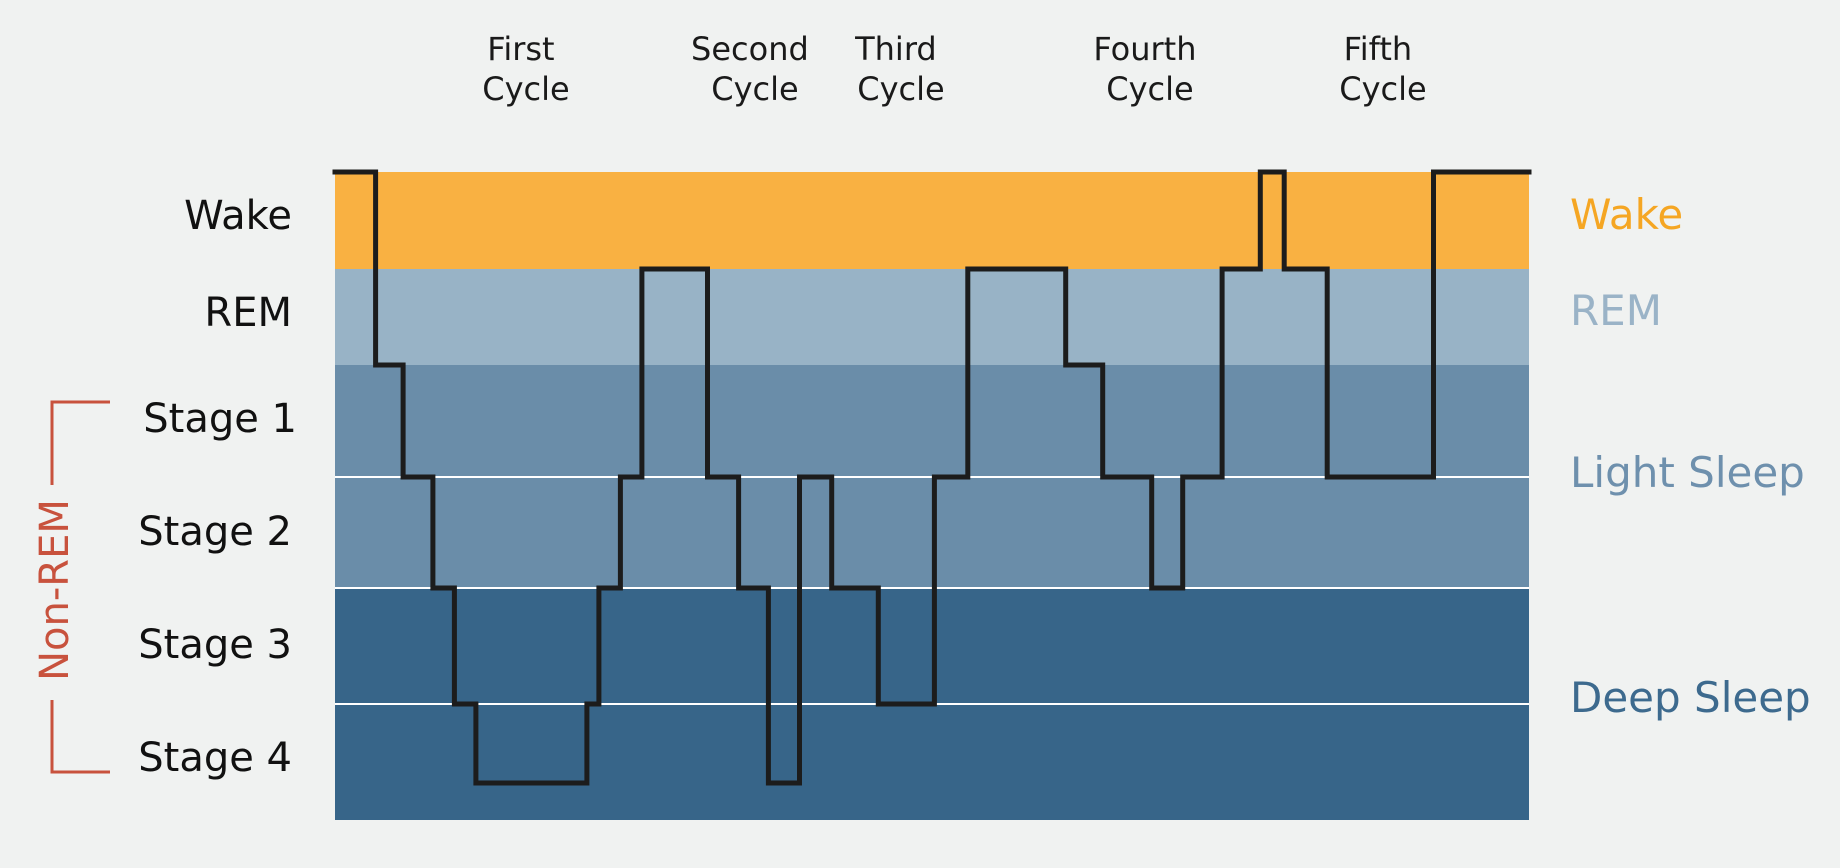  What do you see at coordinates (80, 737) in the screenshot?
I see `non-rem-bracket-bottom` at bounding box center [80, 737].